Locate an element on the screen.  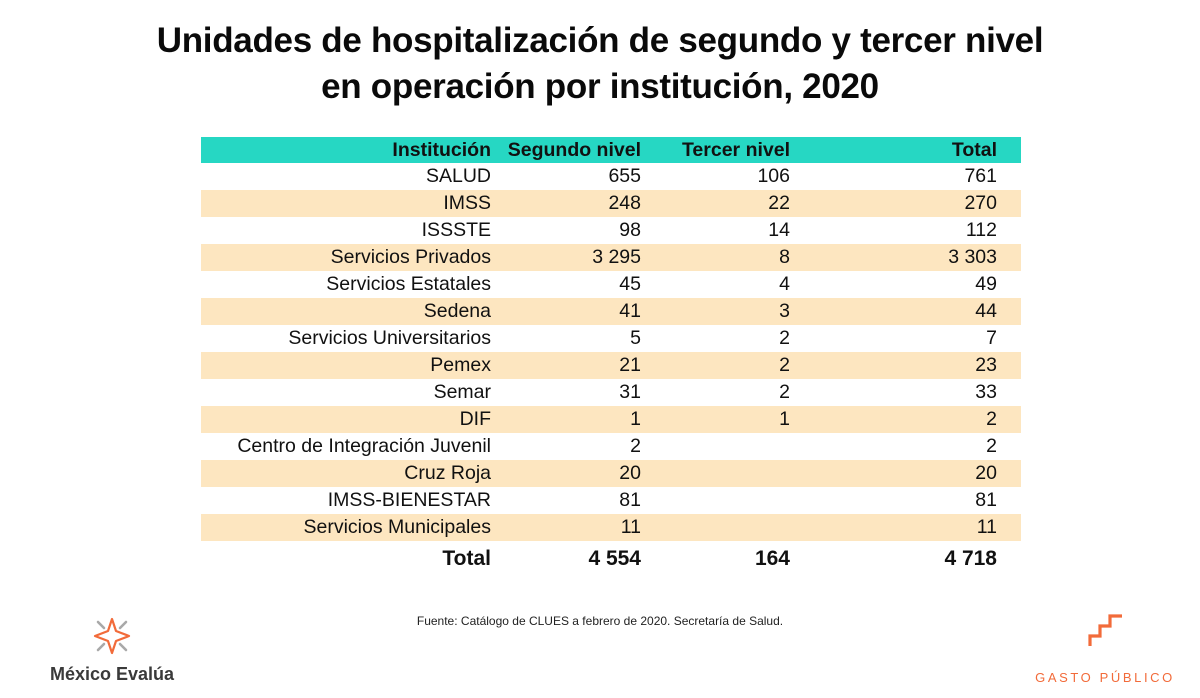
cell-institucion: Cruz Roja is located at coordinates (346, 473).